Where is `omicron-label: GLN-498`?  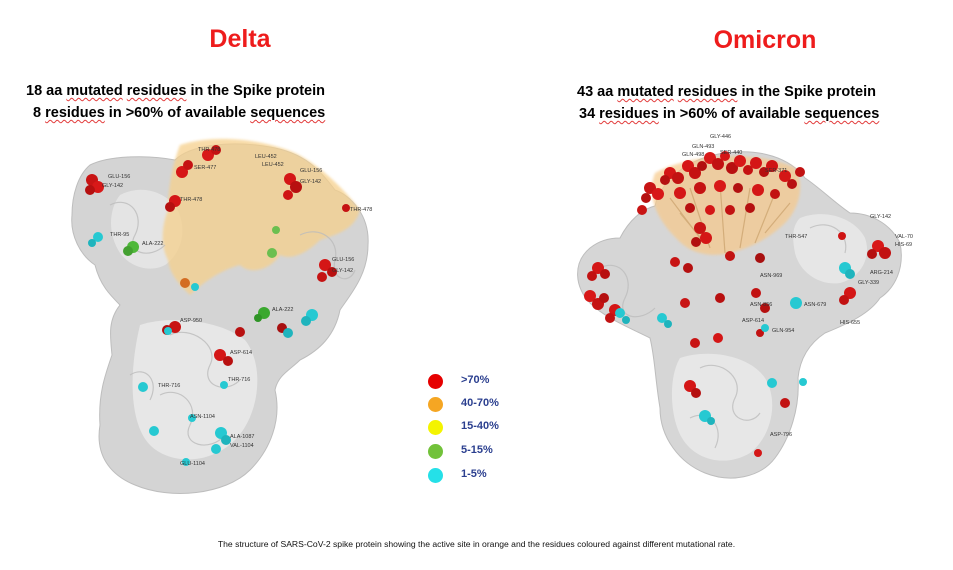
omicron-label: GLN-498 is located at coordinates (693, 155).